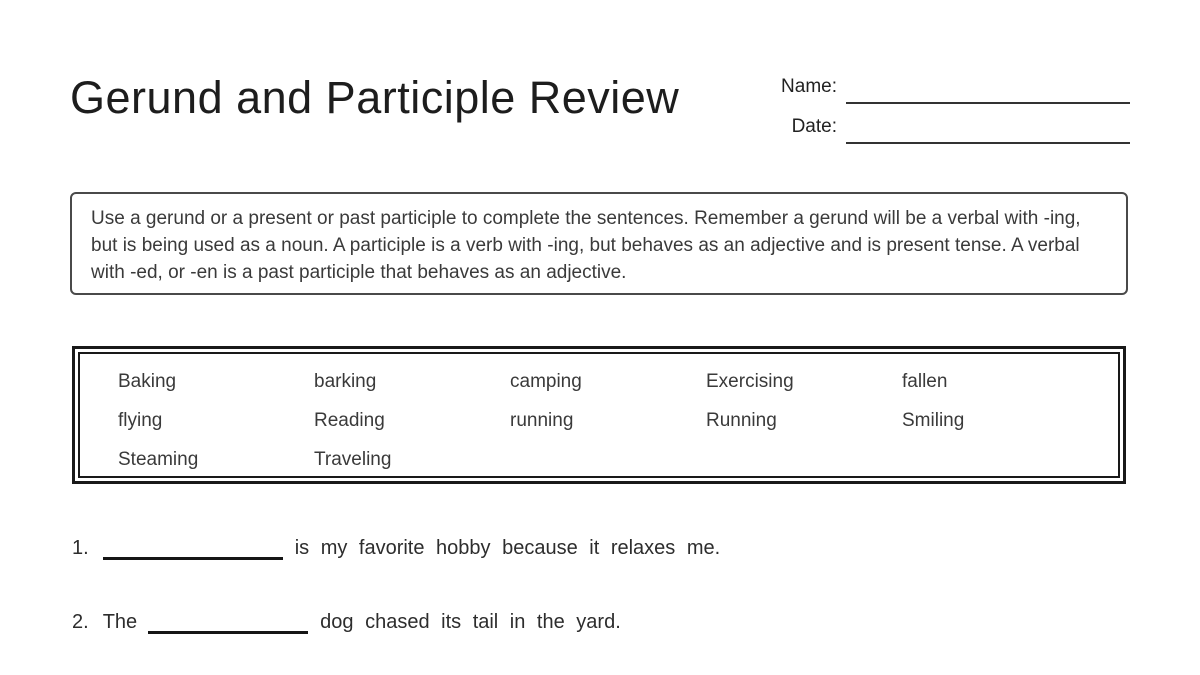 This screenshot has height=675, width=1200. Describe the element at coordinates (140, 420) in the screenshot. I see `word-bank-item: flying` at that location.